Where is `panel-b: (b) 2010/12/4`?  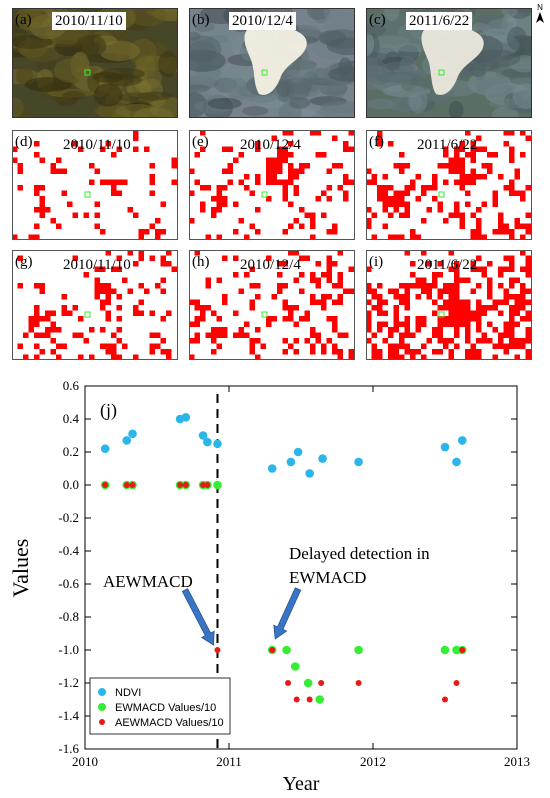 panel-b: (b) 2010/12/4 is located at coordinates (272, 63).